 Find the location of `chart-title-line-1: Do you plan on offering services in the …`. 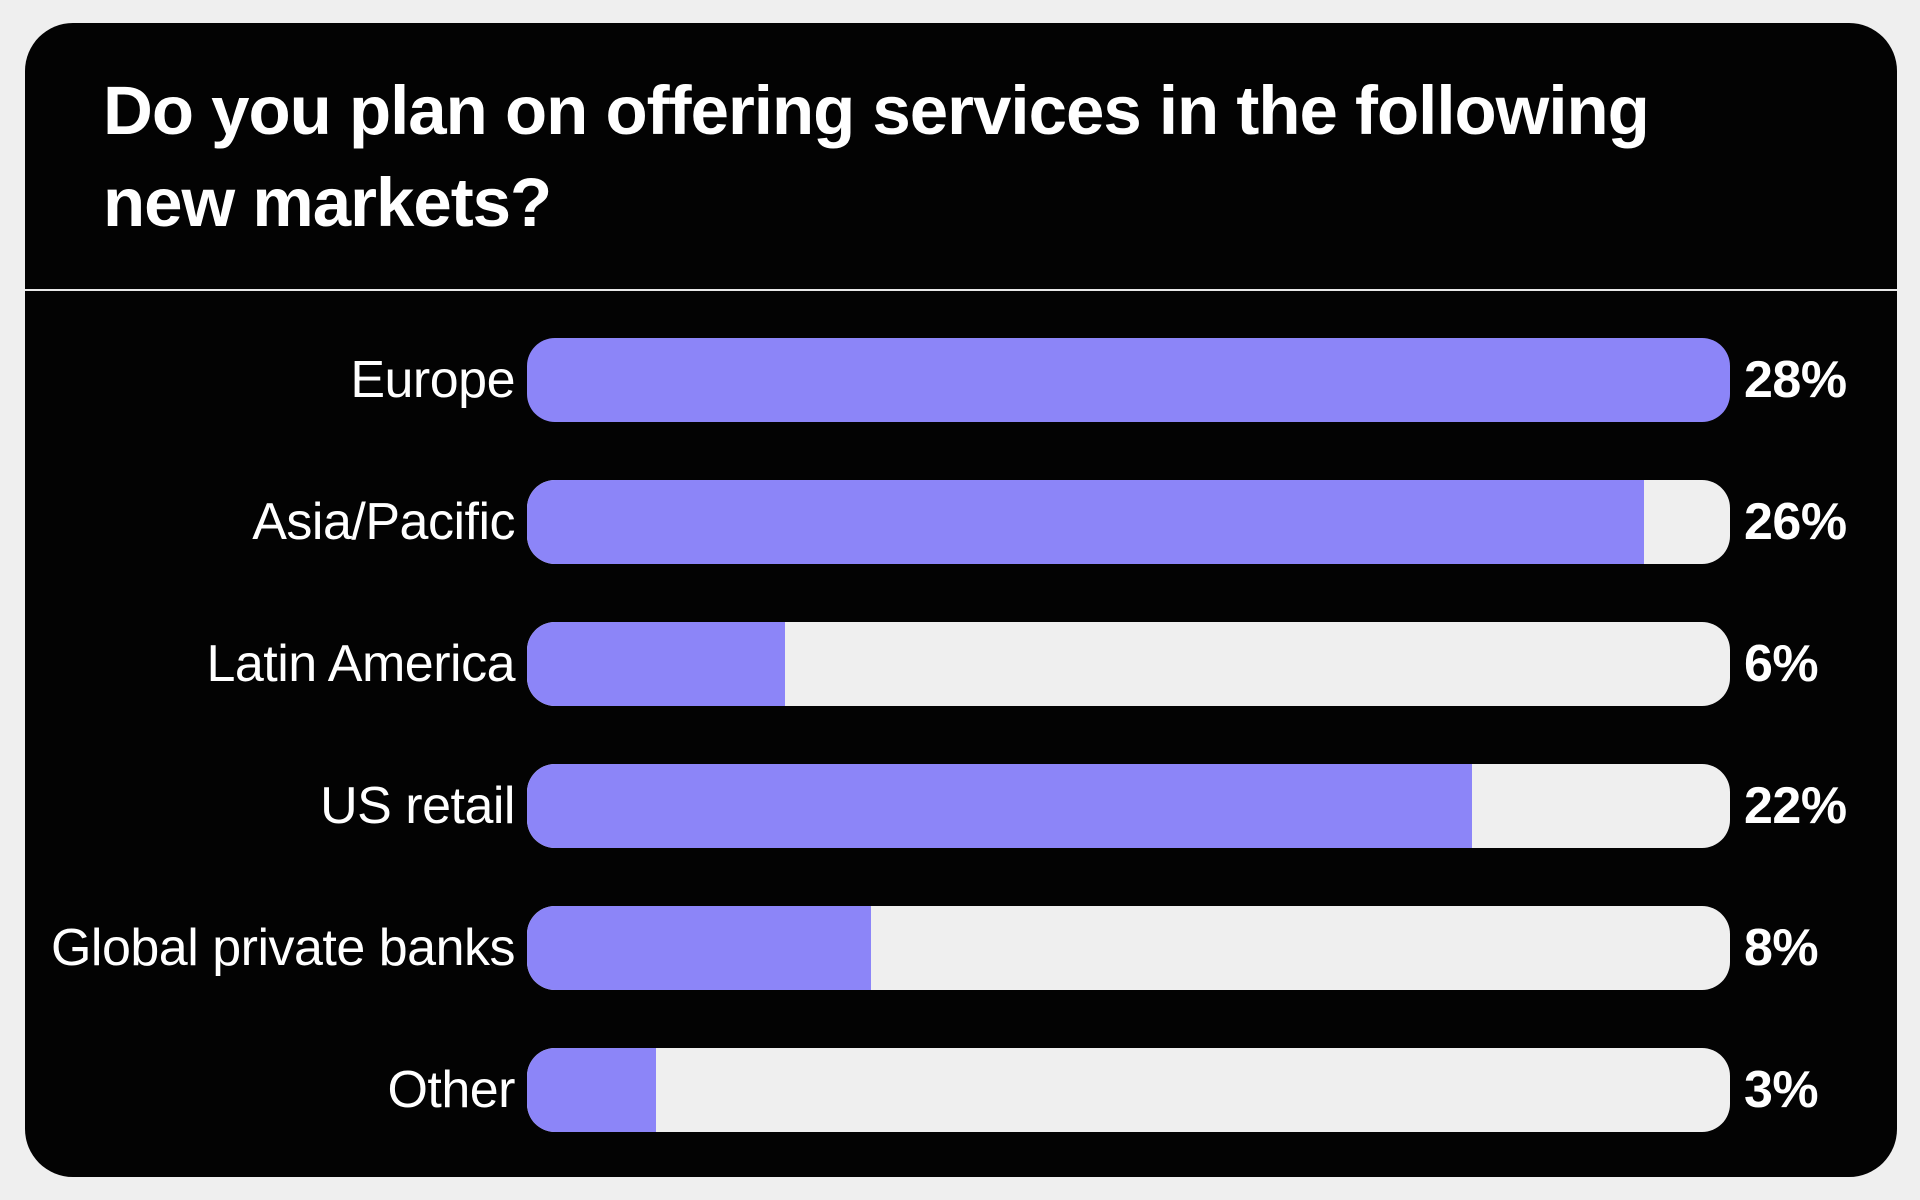

chart-title-line-1: Do you plan on offering services in the … is located at coordinates (876, 110).